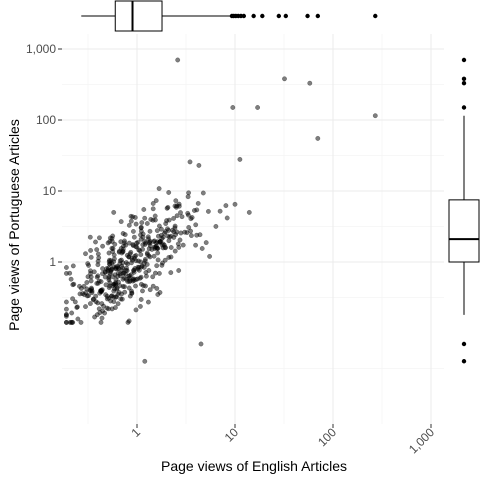 The height and width of the screenshot is (485, 480). I want to click on y-marginal-boxplot, so click(464, 210).